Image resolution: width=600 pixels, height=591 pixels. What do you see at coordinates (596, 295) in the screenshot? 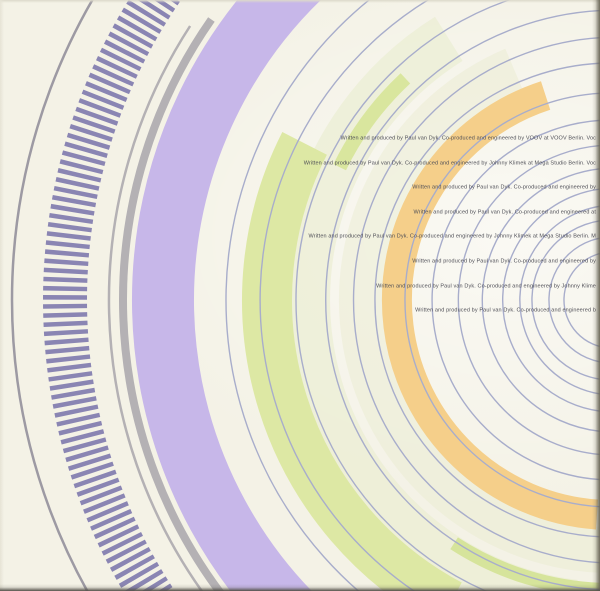
I see `scan-edge-right` at bounding box center [596, 295].